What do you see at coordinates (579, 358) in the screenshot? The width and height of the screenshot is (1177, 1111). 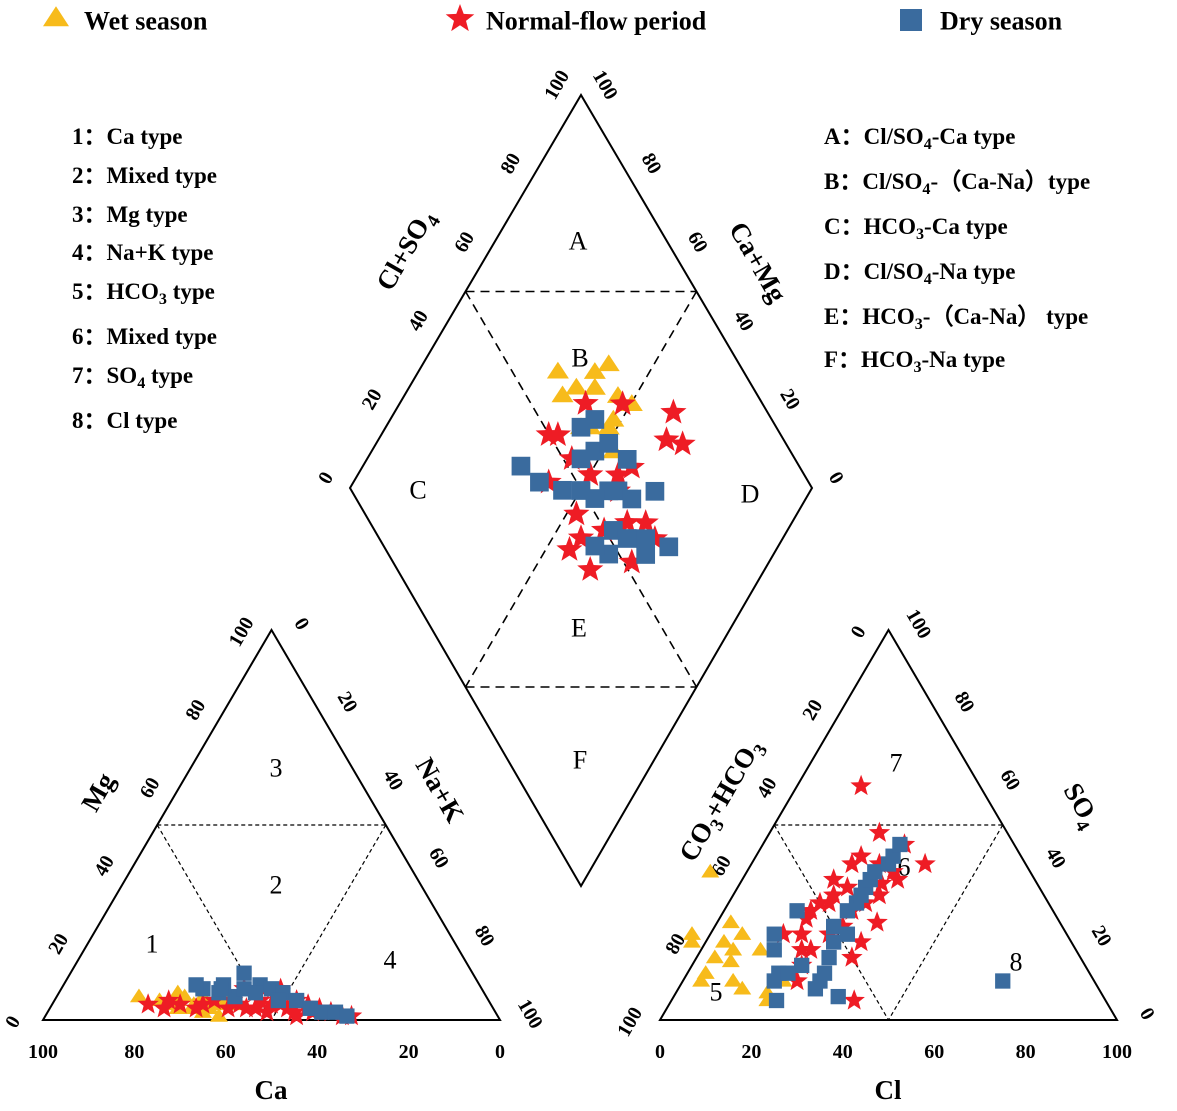 I see `diamond-region-B: B` at bounding box center [579, 358].